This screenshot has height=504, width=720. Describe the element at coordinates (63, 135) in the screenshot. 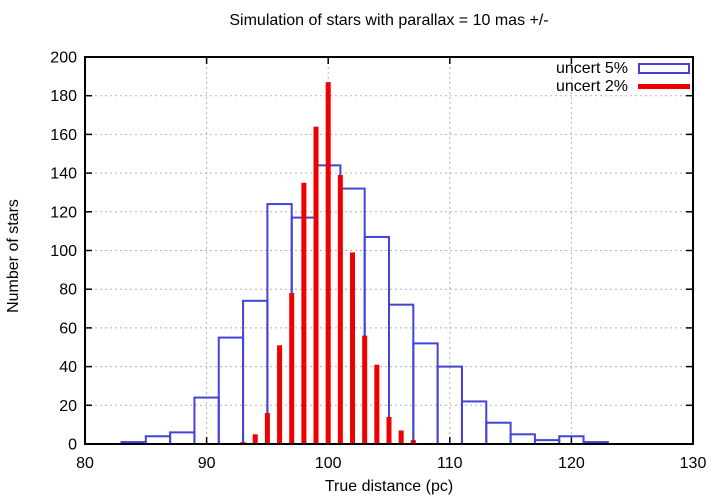

I see `y-tick-label: 160` at that location.